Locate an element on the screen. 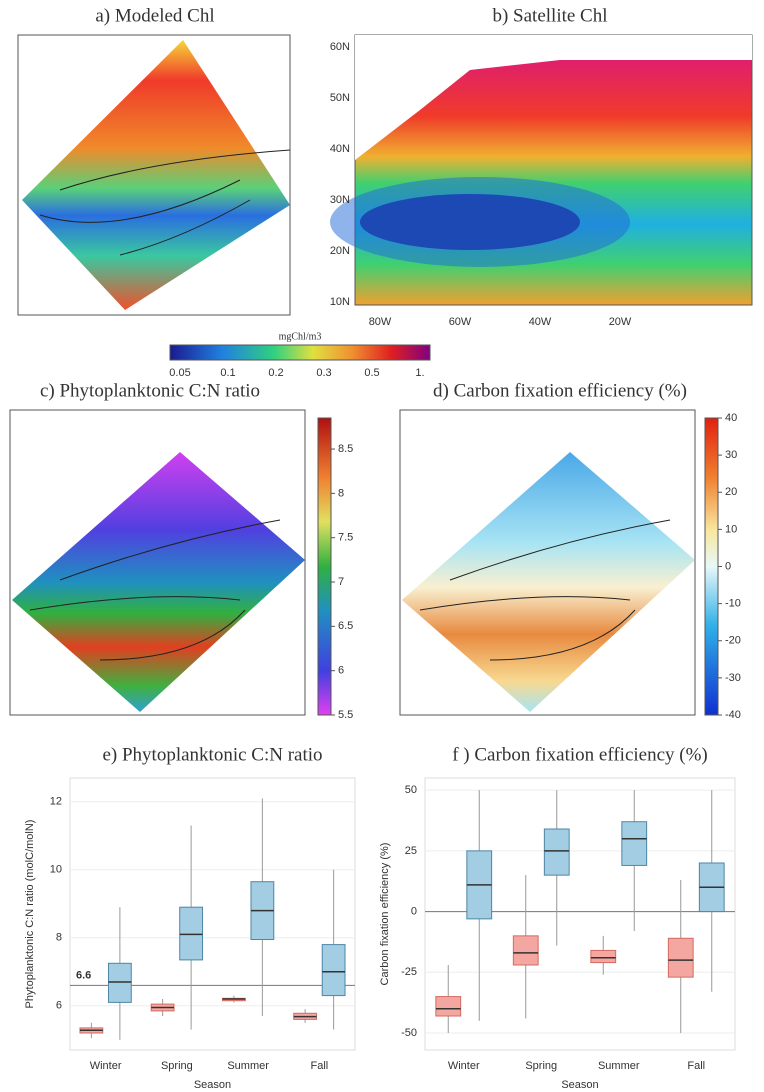  colorbar-tick-label: 7.5 is located at coordinates (345, 538).